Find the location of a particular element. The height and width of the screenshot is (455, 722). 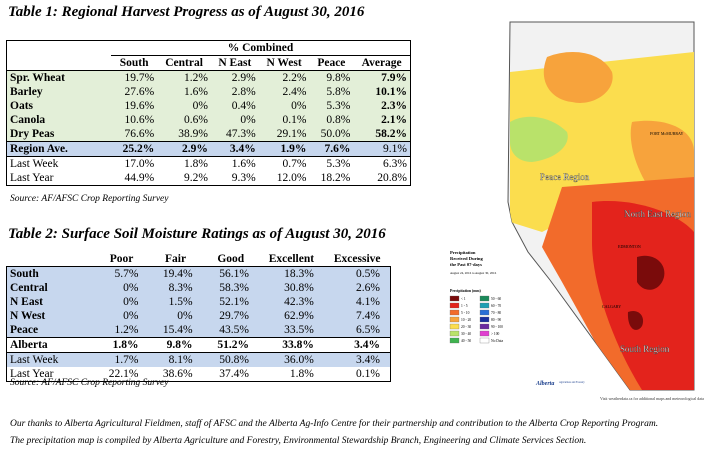

table1-source: Source: AF/AFSC Crop Reporting Survey is located at coordinates (89, 199).